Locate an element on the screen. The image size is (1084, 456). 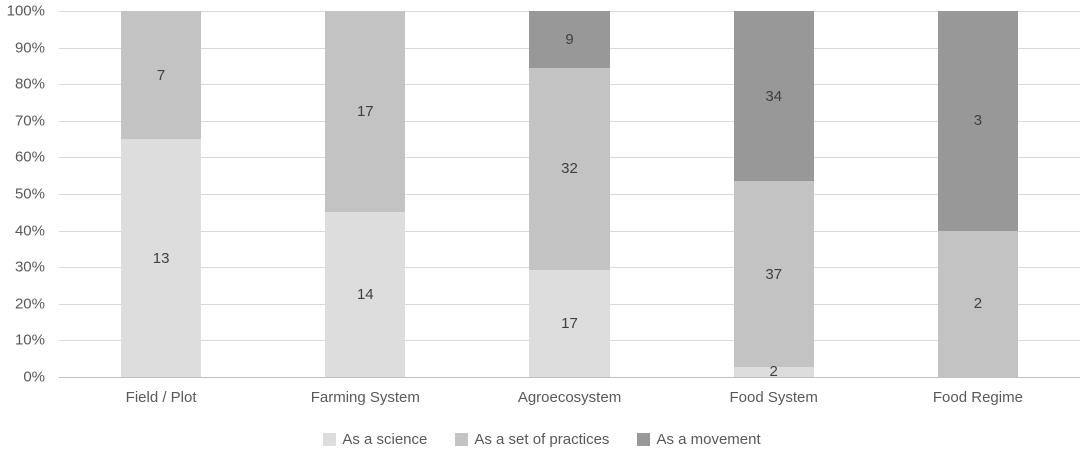
bar-farming-system: 17 14 is located at coordinates (365, 194).